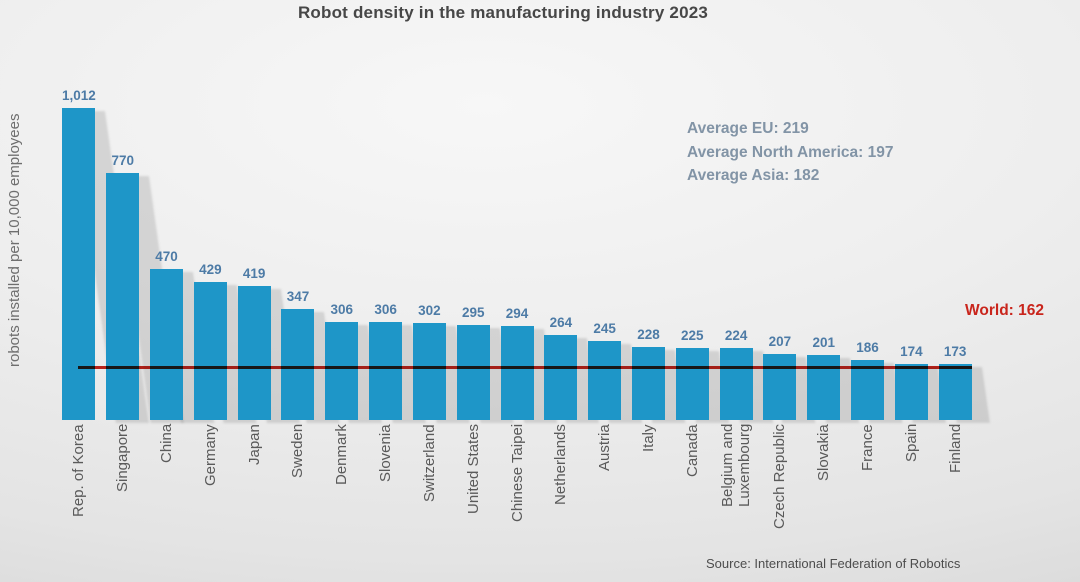 The height and width of the screenshot is (582, 1080). I want to click on annotation-asia: Average Asia: 182, so click(753, 175).